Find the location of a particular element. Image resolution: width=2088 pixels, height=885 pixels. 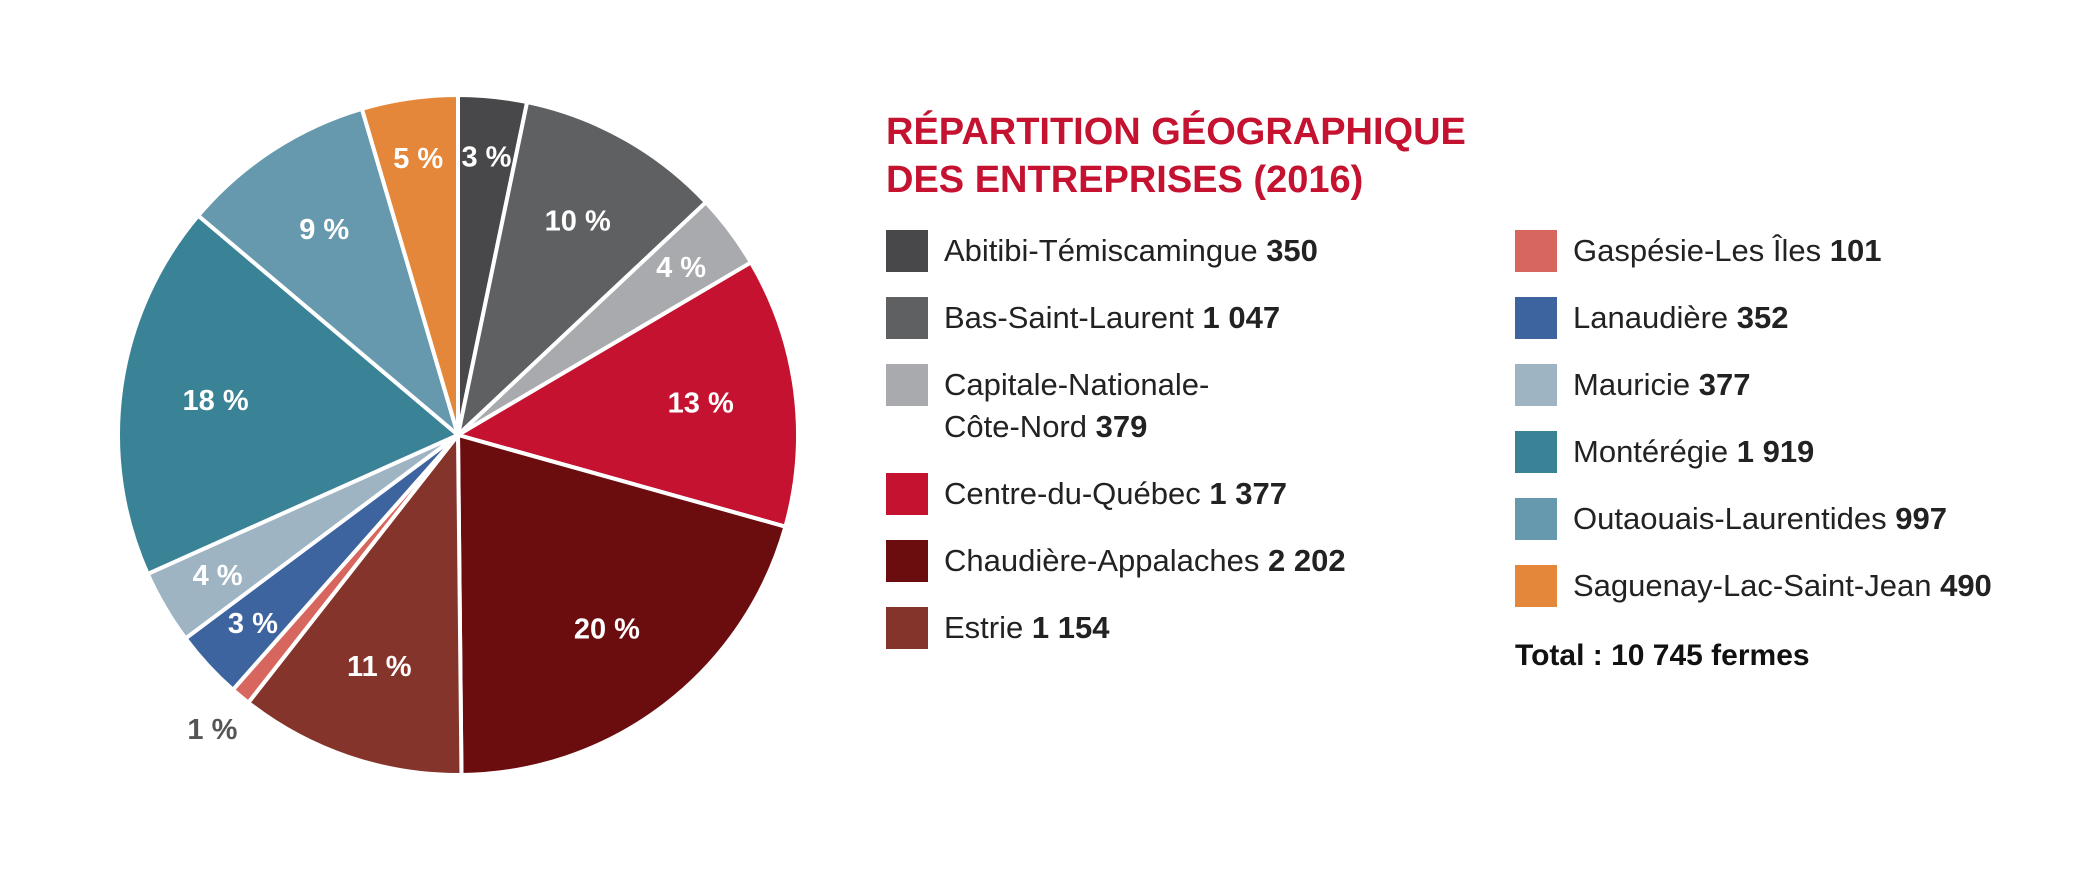

pie-label-11: 5 % is located at coordinates (418, 159).